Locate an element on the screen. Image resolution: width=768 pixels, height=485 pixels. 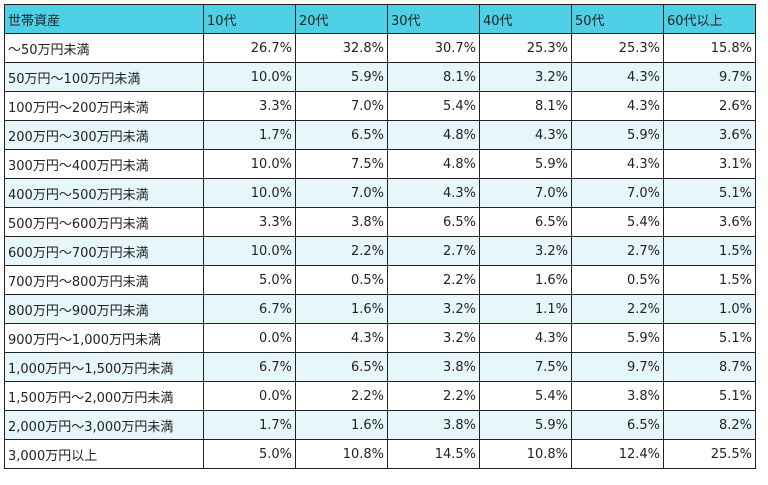
row-label-cell: 700万円〜800万円未満 is located at coordinates (104, 280).